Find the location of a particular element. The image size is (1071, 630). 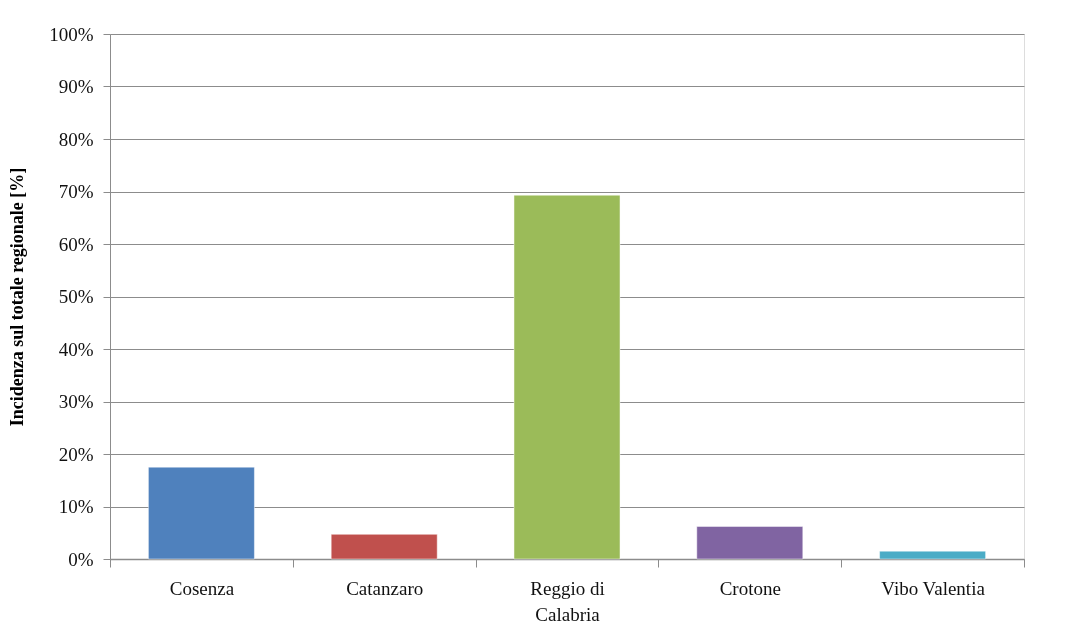

x-tick-label: Vibo Valentia is located at coordinates (933, 588).